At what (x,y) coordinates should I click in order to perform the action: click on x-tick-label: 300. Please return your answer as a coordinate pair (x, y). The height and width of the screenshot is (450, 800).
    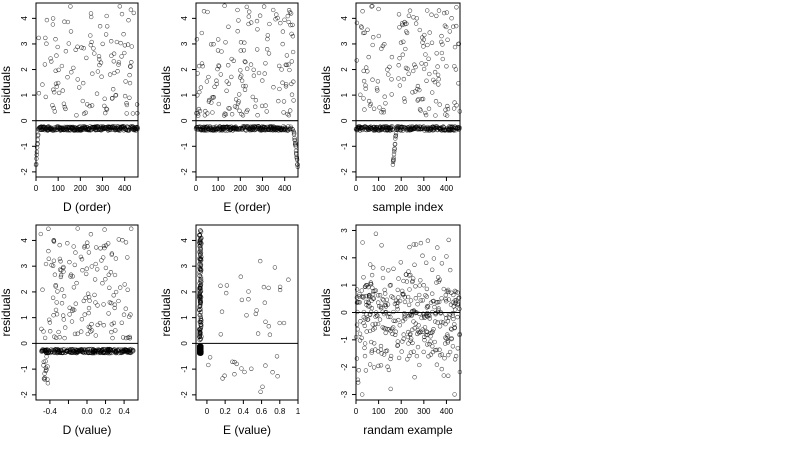
    Looking at the image, I should click on (424, 411).